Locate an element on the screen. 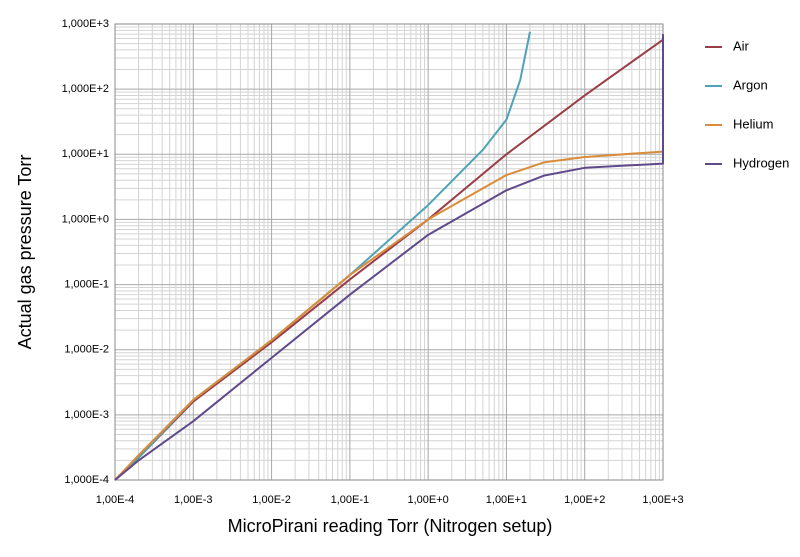 The width and height of the screenshot is (800, 557). legend-label: Argon is located at coordinates (750, 84).